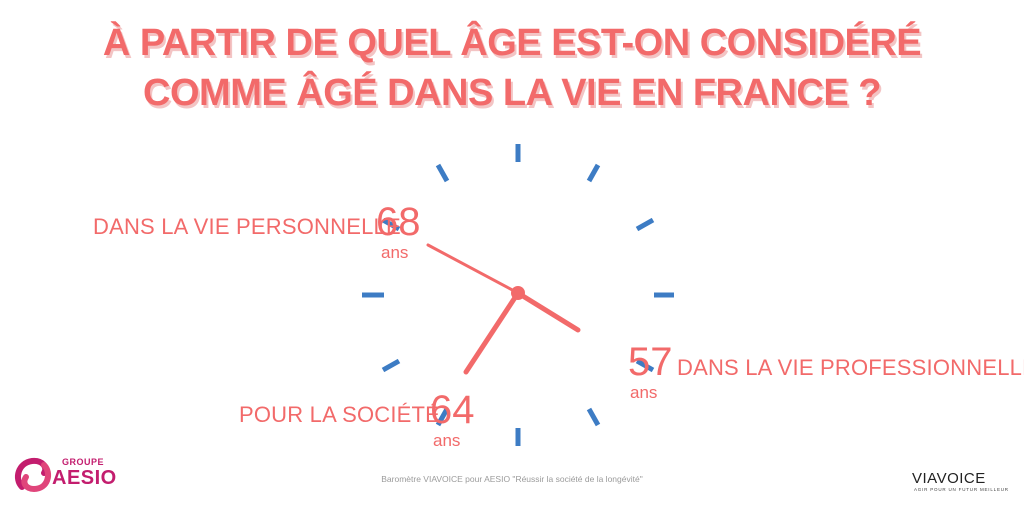 The image size is (1024, 512). What do you see at coordinates (512, 43) in the screenshot?
I see `title-line-1: À PARTIR DE QUEL ÂGE EST-ON CONSIDÉRÉ` at bounding box center [512, 43].